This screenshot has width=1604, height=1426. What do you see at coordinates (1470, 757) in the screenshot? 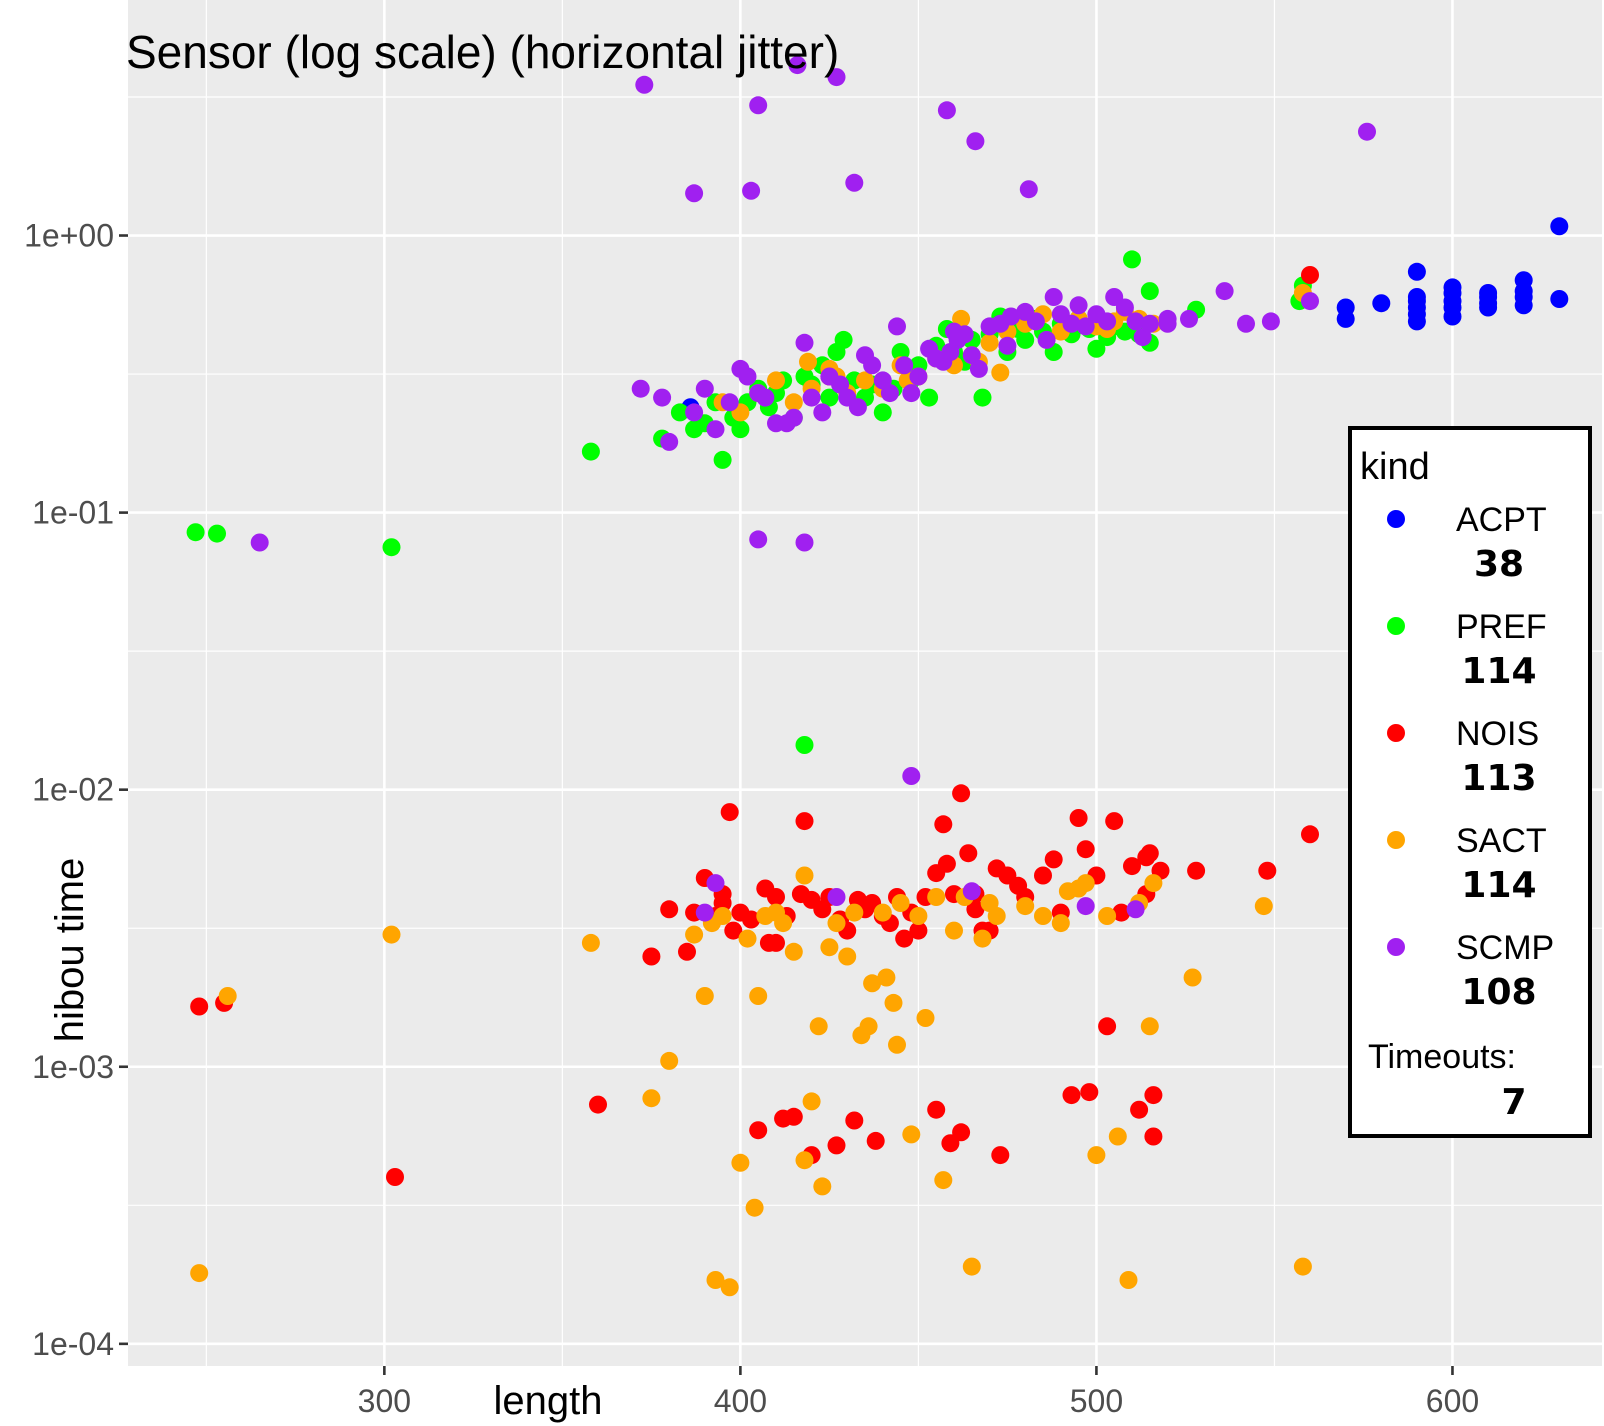
I see `legend-entries: ACPT 38 PREF 114 NOIS 113 SACT 114 SCMP 108` at bounding box center [1470, 757].